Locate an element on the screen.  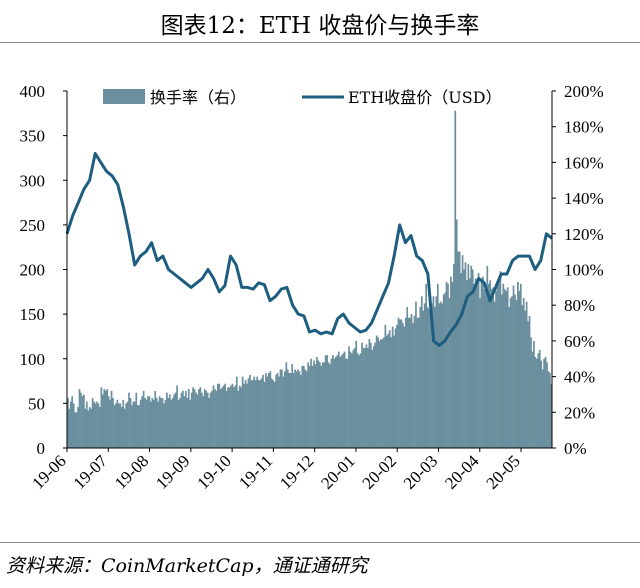
x-tick-label: 20-02 is located at coordinates (379, 471).